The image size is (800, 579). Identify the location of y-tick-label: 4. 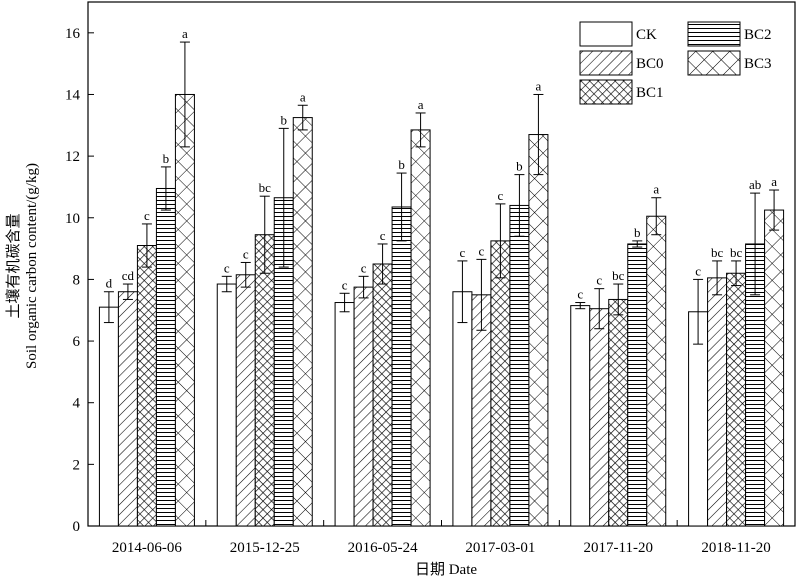
(77, 404).